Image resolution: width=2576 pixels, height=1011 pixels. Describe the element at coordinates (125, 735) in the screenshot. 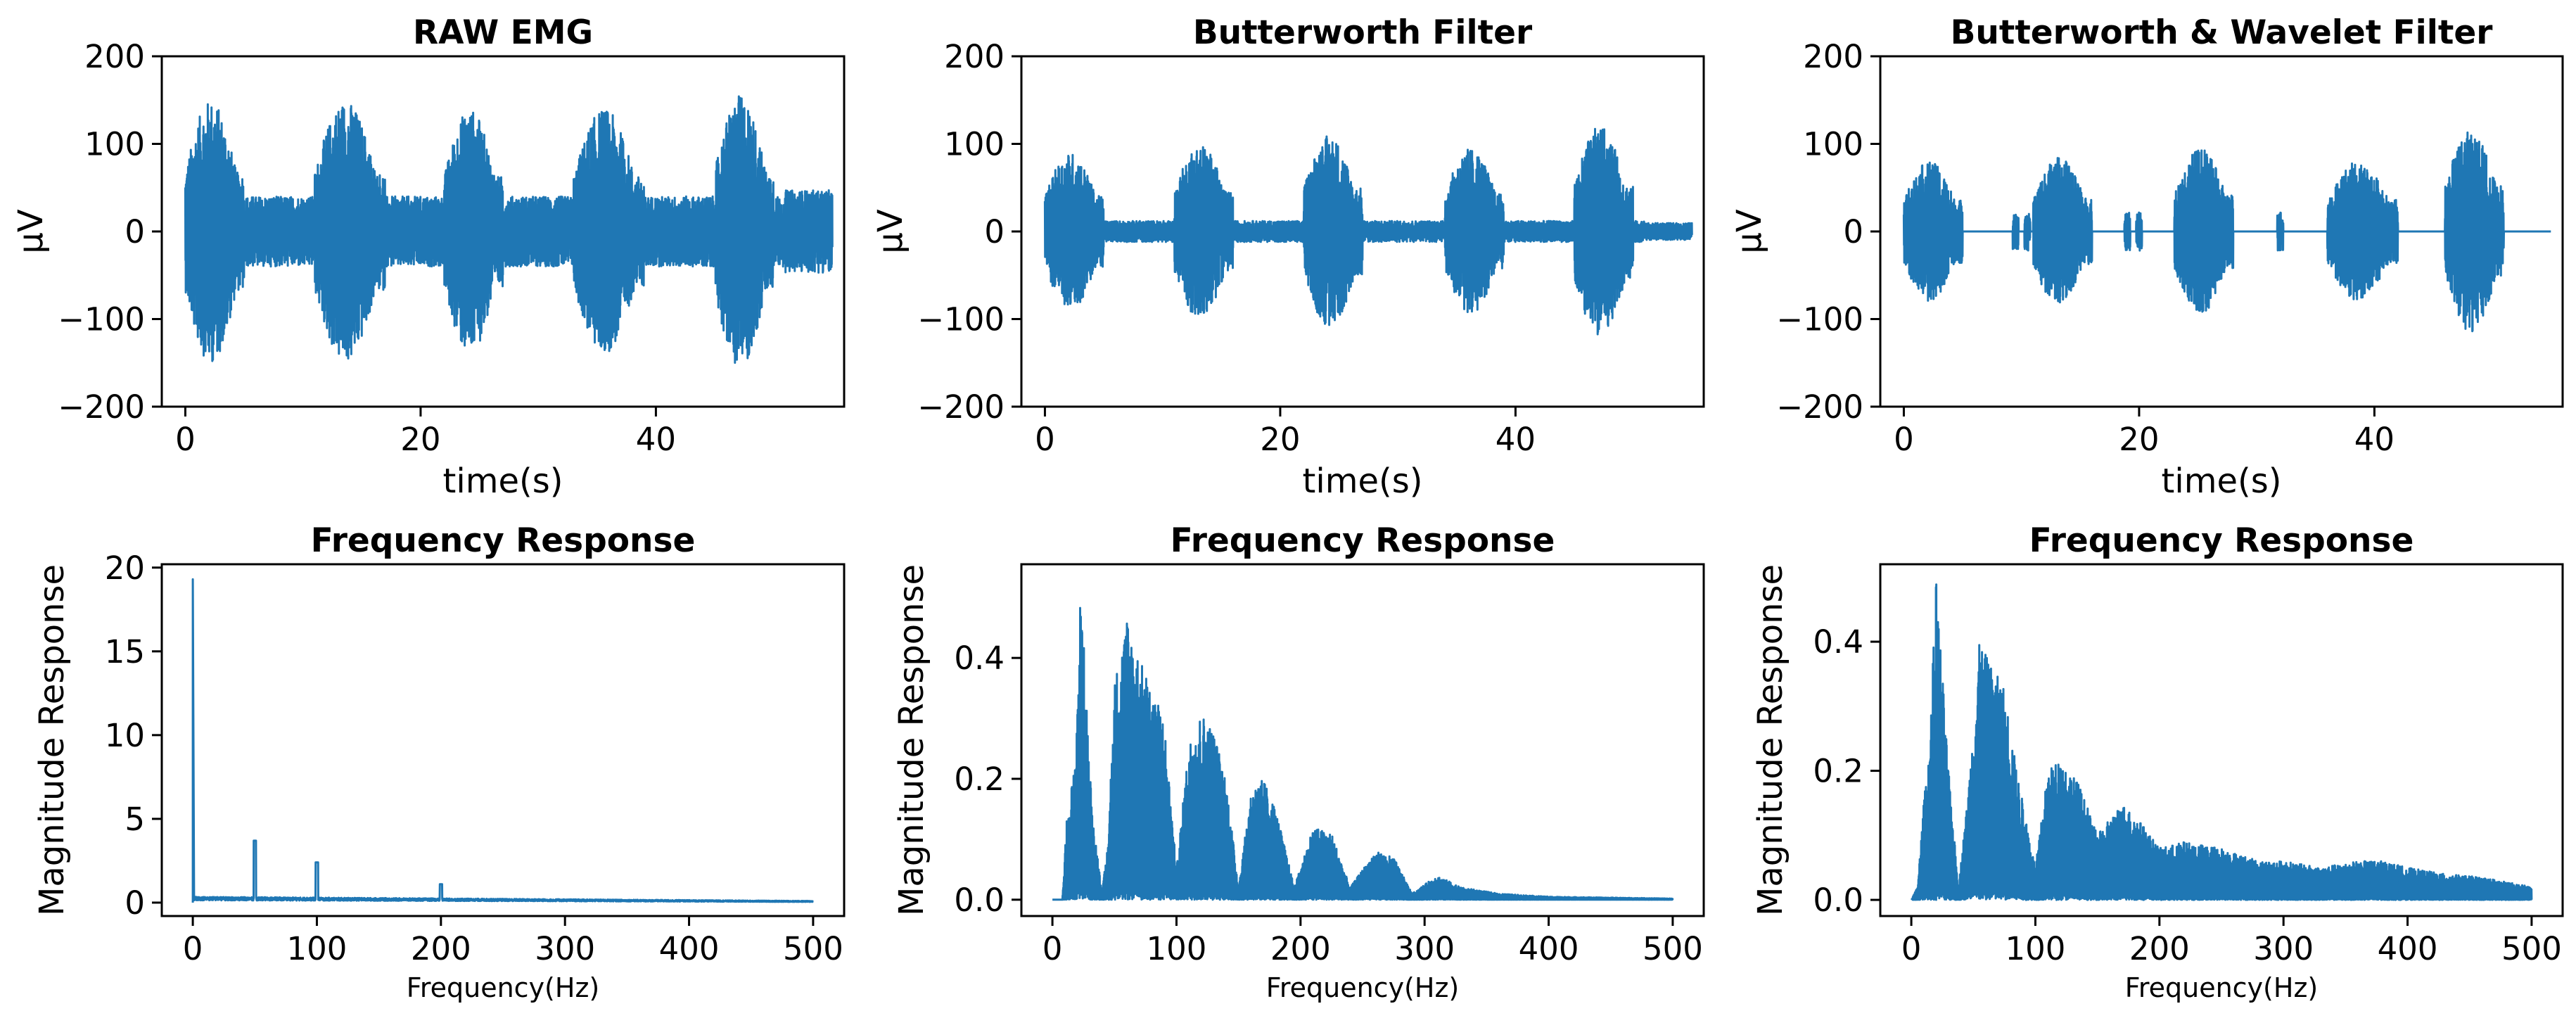

I see `y-tick-label: 10` at that location.